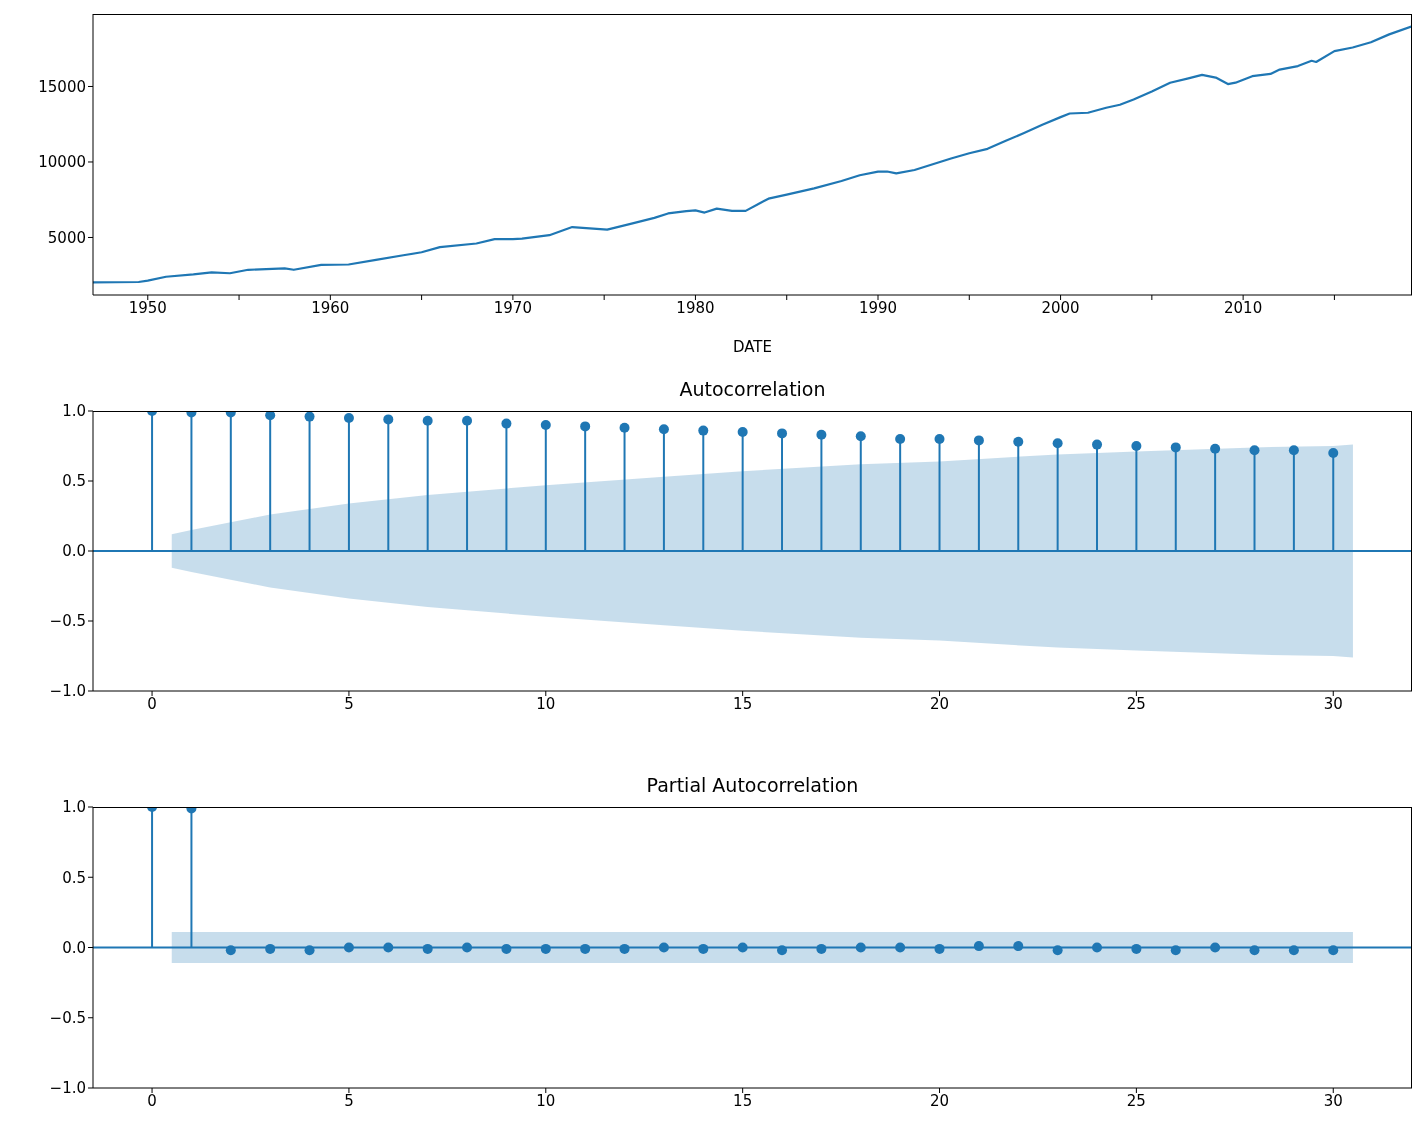 This screenshot has width=1426, height=1136. Describe the element at coordinates (330, 307) in the screenshot. I see `x-tick-label: 1960` at that location.